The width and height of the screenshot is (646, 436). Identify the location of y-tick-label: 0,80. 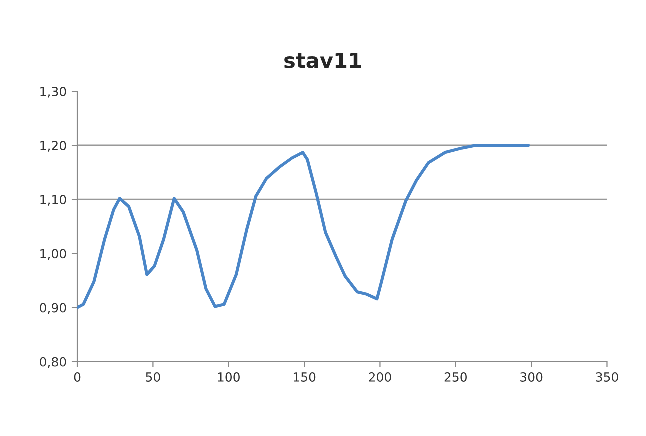
(53, 362).